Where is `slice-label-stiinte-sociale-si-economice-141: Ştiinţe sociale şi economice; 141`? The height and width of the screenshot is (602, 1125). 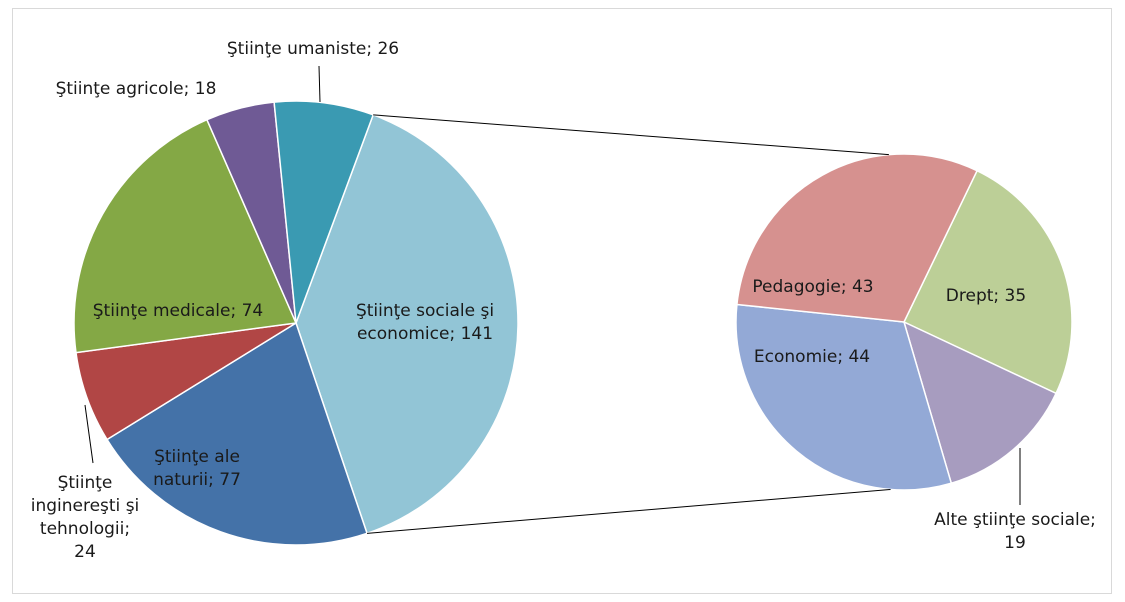
slice-label-stiinte-sociale-si-economice-141: Ştiinţe sociale şi economice; 141 is located at coordinates (425, 322).